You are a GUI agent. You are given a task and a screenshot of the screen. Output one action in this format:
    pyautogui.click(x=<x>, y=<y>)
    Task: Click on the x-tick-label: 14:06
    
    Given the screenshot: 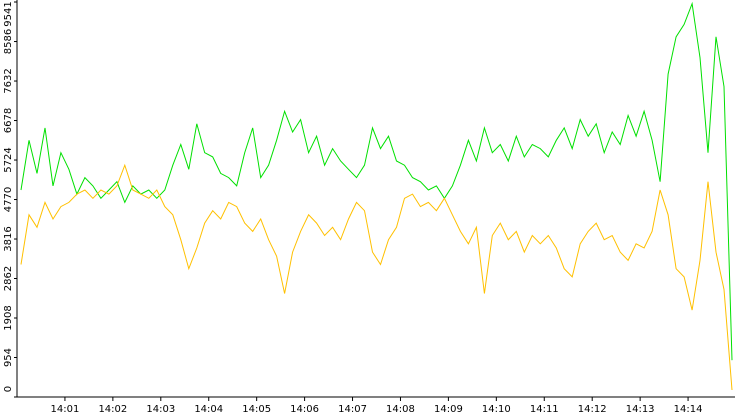 What is the action you would take?
    pyautogui.click(x=304, y=409)
    